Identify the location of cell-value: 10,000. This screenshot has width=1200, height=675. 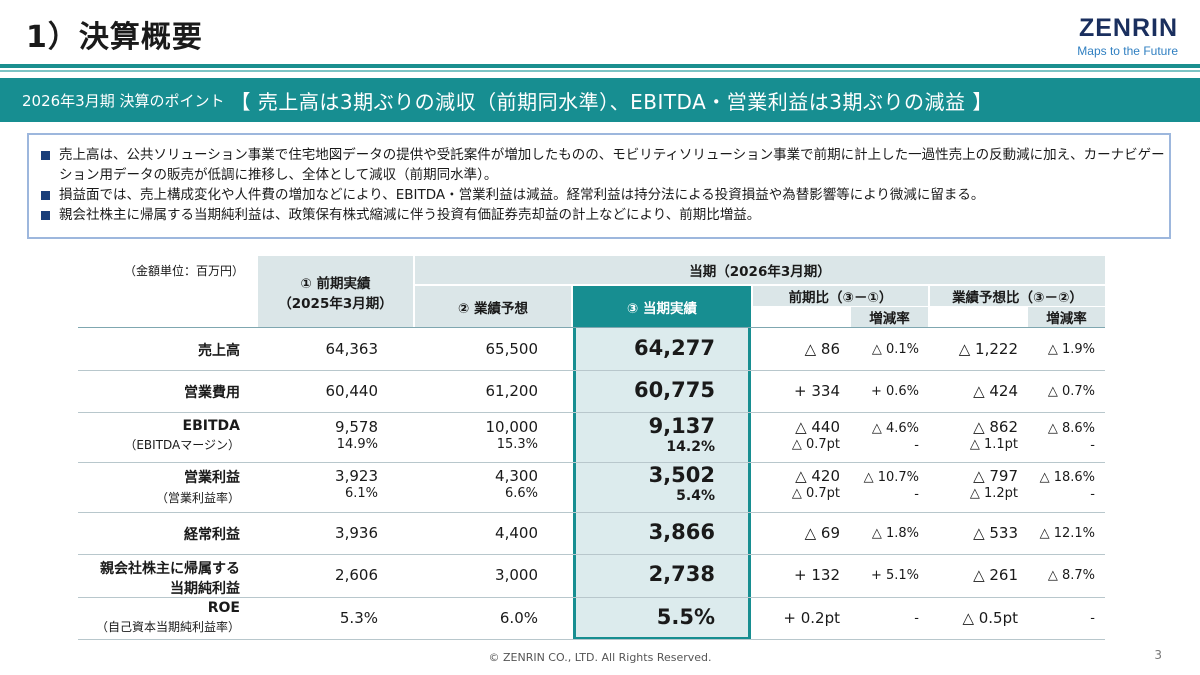
(512, 427).